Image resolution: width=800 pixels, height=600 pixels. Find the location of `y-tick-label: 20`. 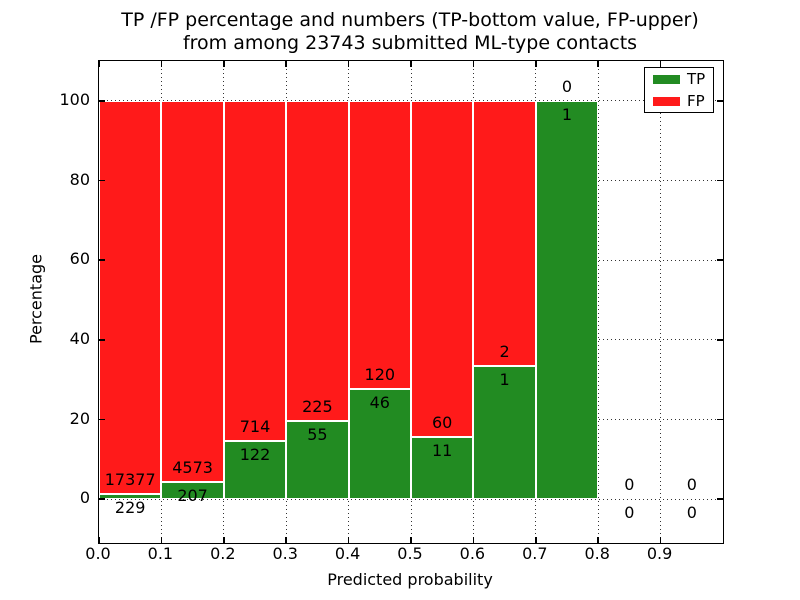

y-tick-label: 20 is located at coordinates (79, 418).